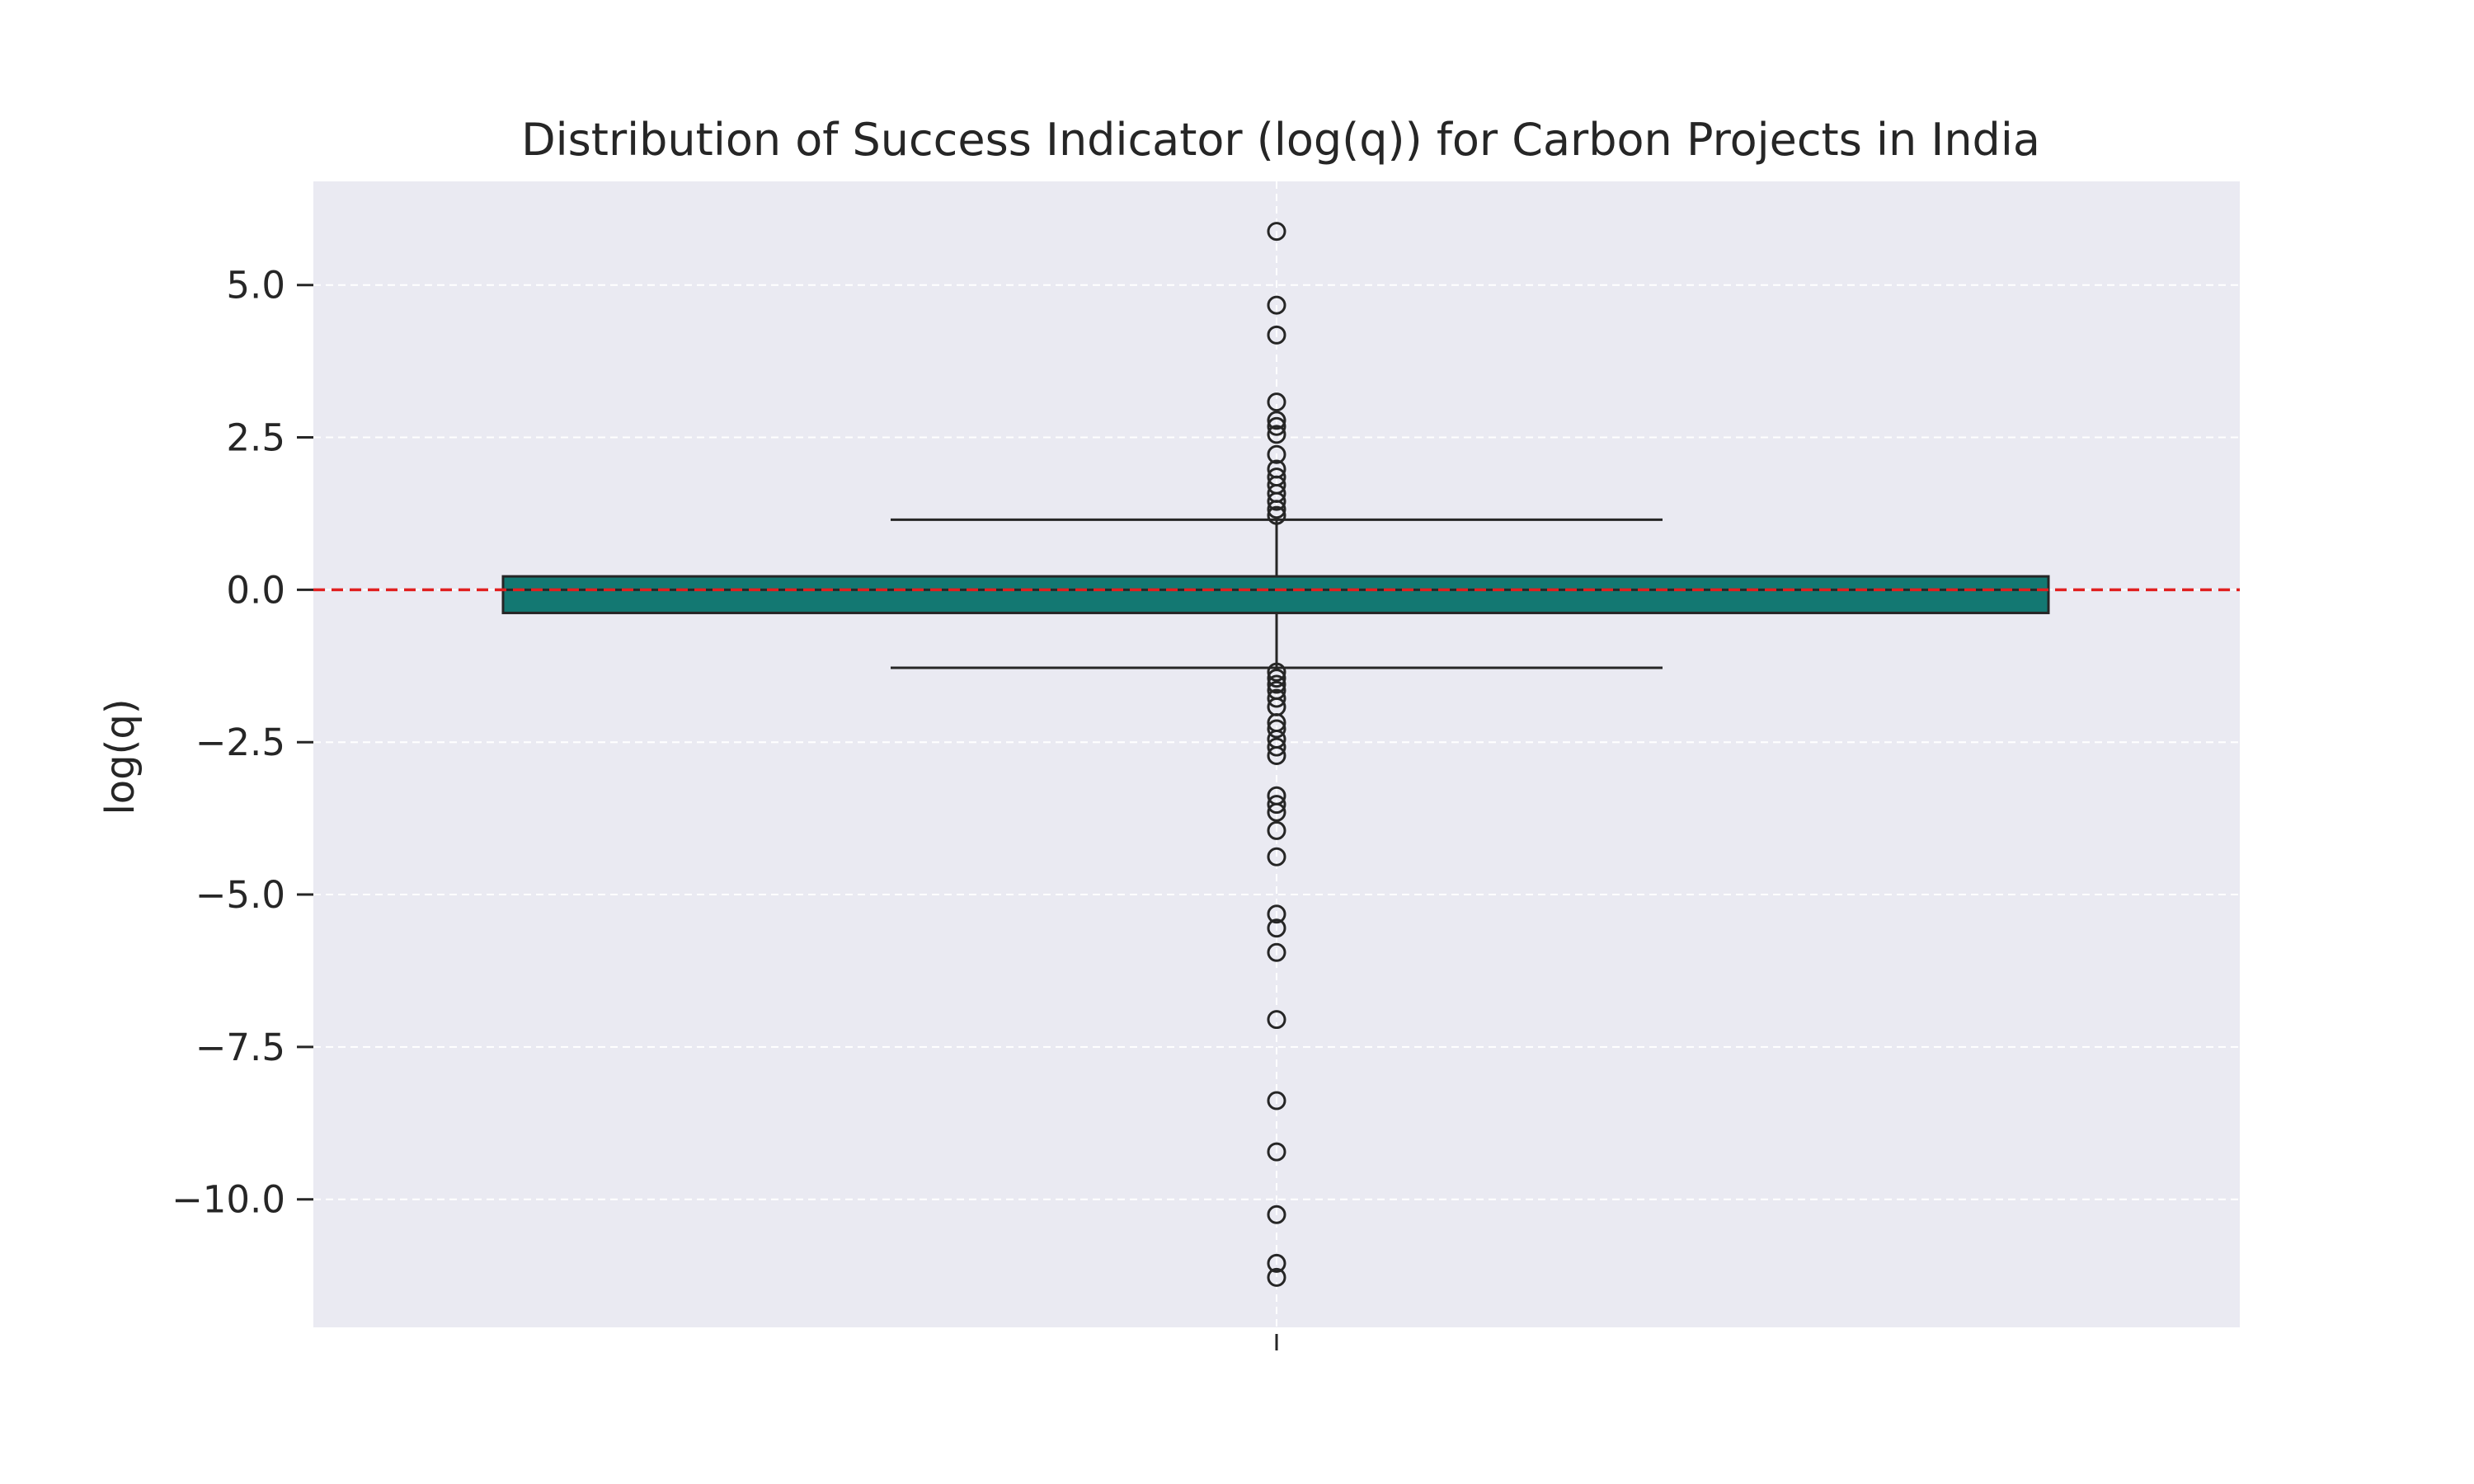 This screenshot has height=1484, width=2474. What do you see at coordinates (255, 286) in the screenshot?
I see `y-tick-label: 5.0` at bounding box center [255, 286].